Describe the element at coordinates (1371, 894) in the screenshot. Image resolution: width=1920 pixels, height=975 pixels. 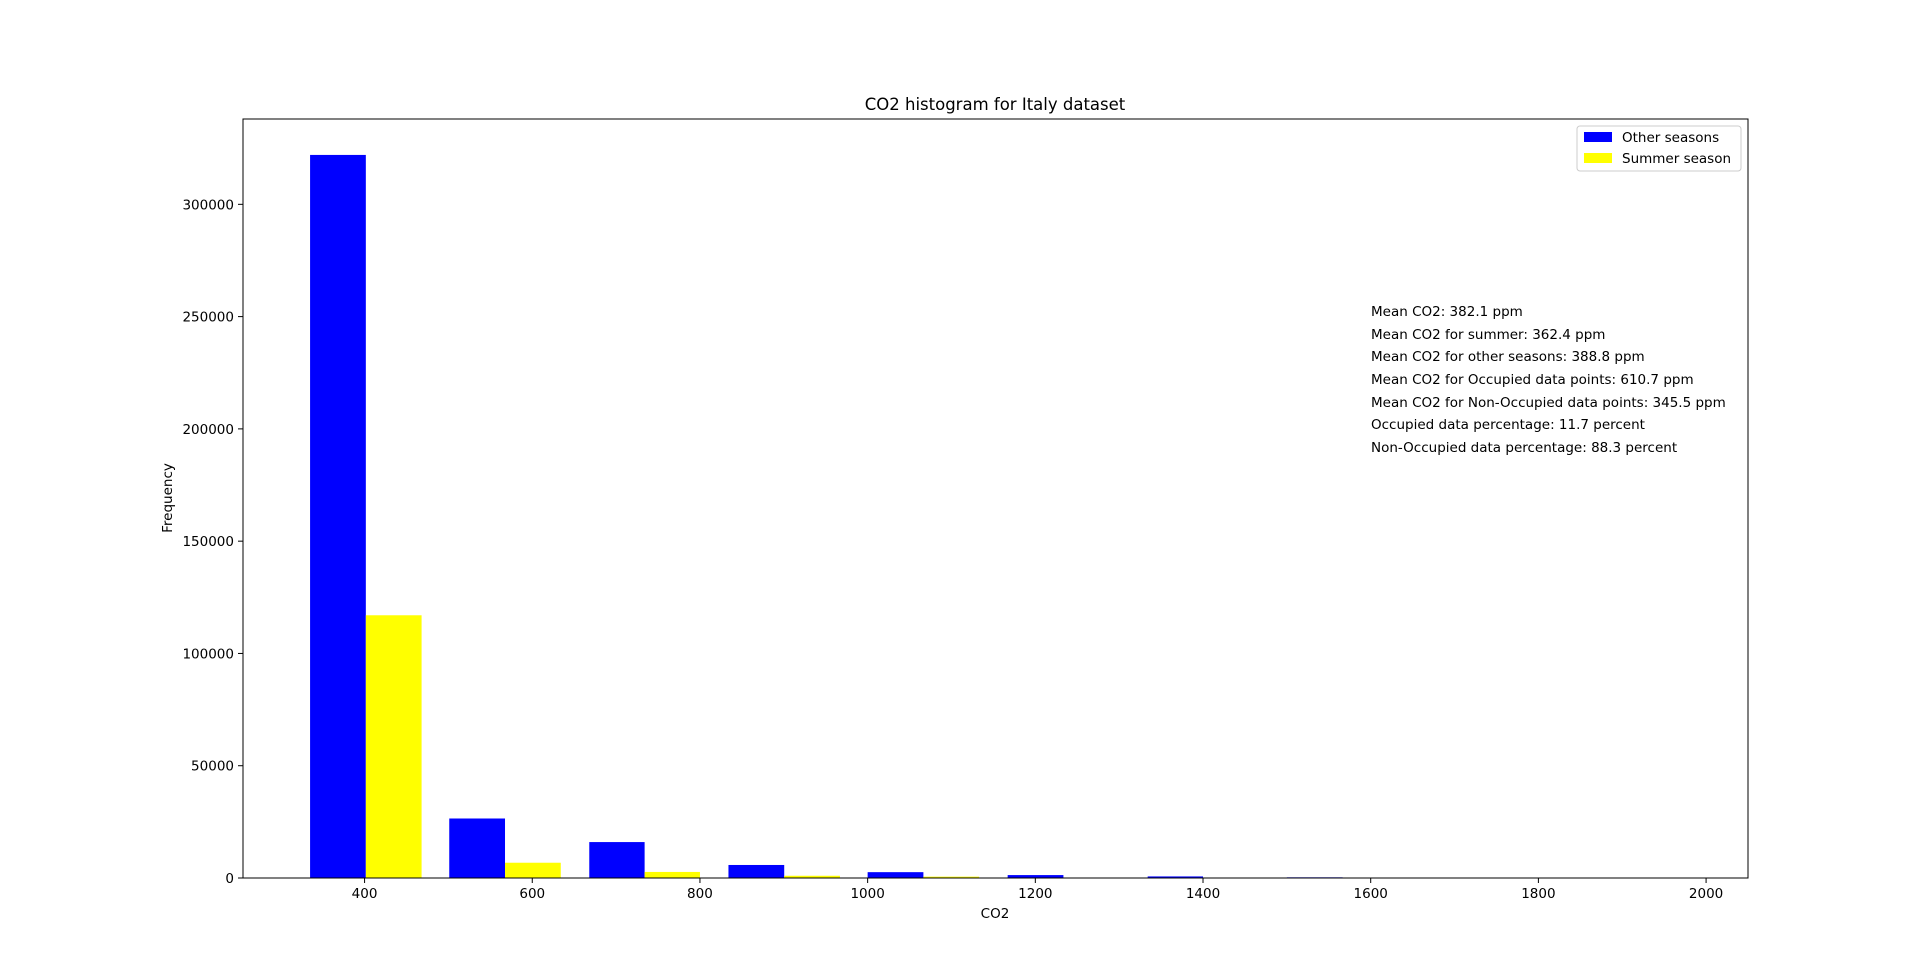
I see `x-tick-label: 1600` at that location.